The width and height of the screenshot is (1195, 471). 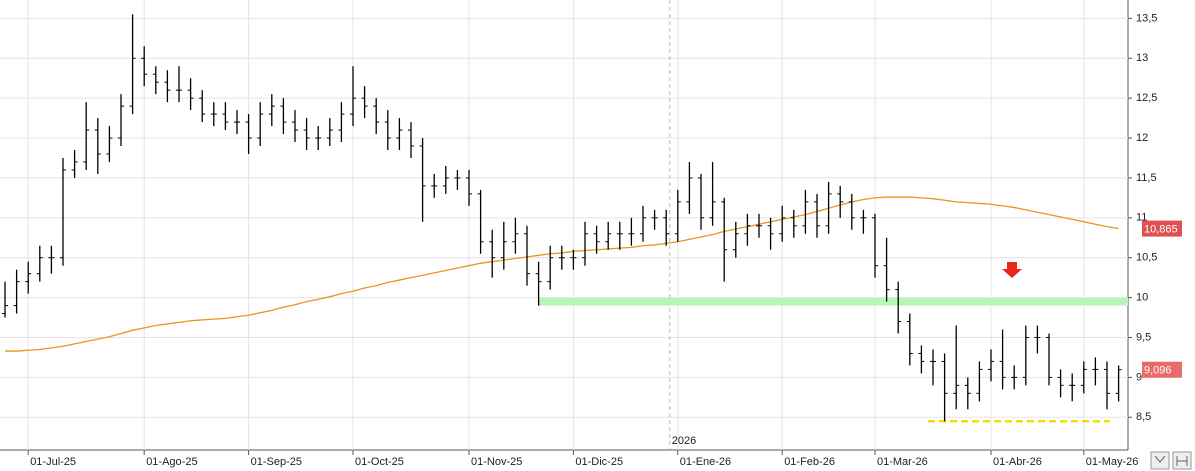 I want to click on x-tick-label: 01-Ago-25, so click(x=171, y=462).